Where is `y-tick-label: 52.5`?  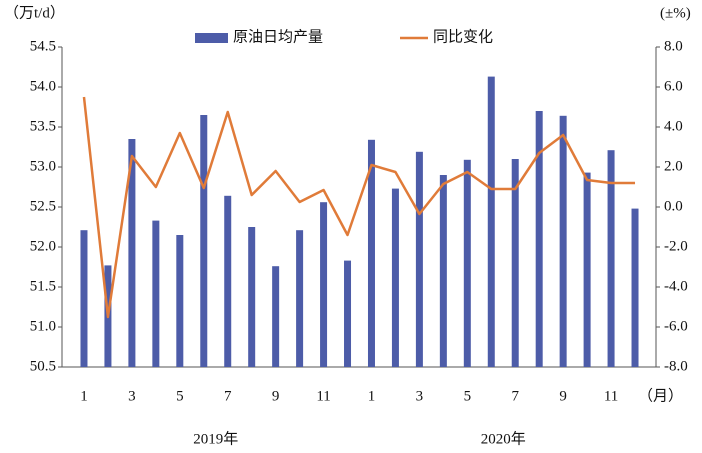 y-tick-label: 52.5 is located at coordinates (43, 206).